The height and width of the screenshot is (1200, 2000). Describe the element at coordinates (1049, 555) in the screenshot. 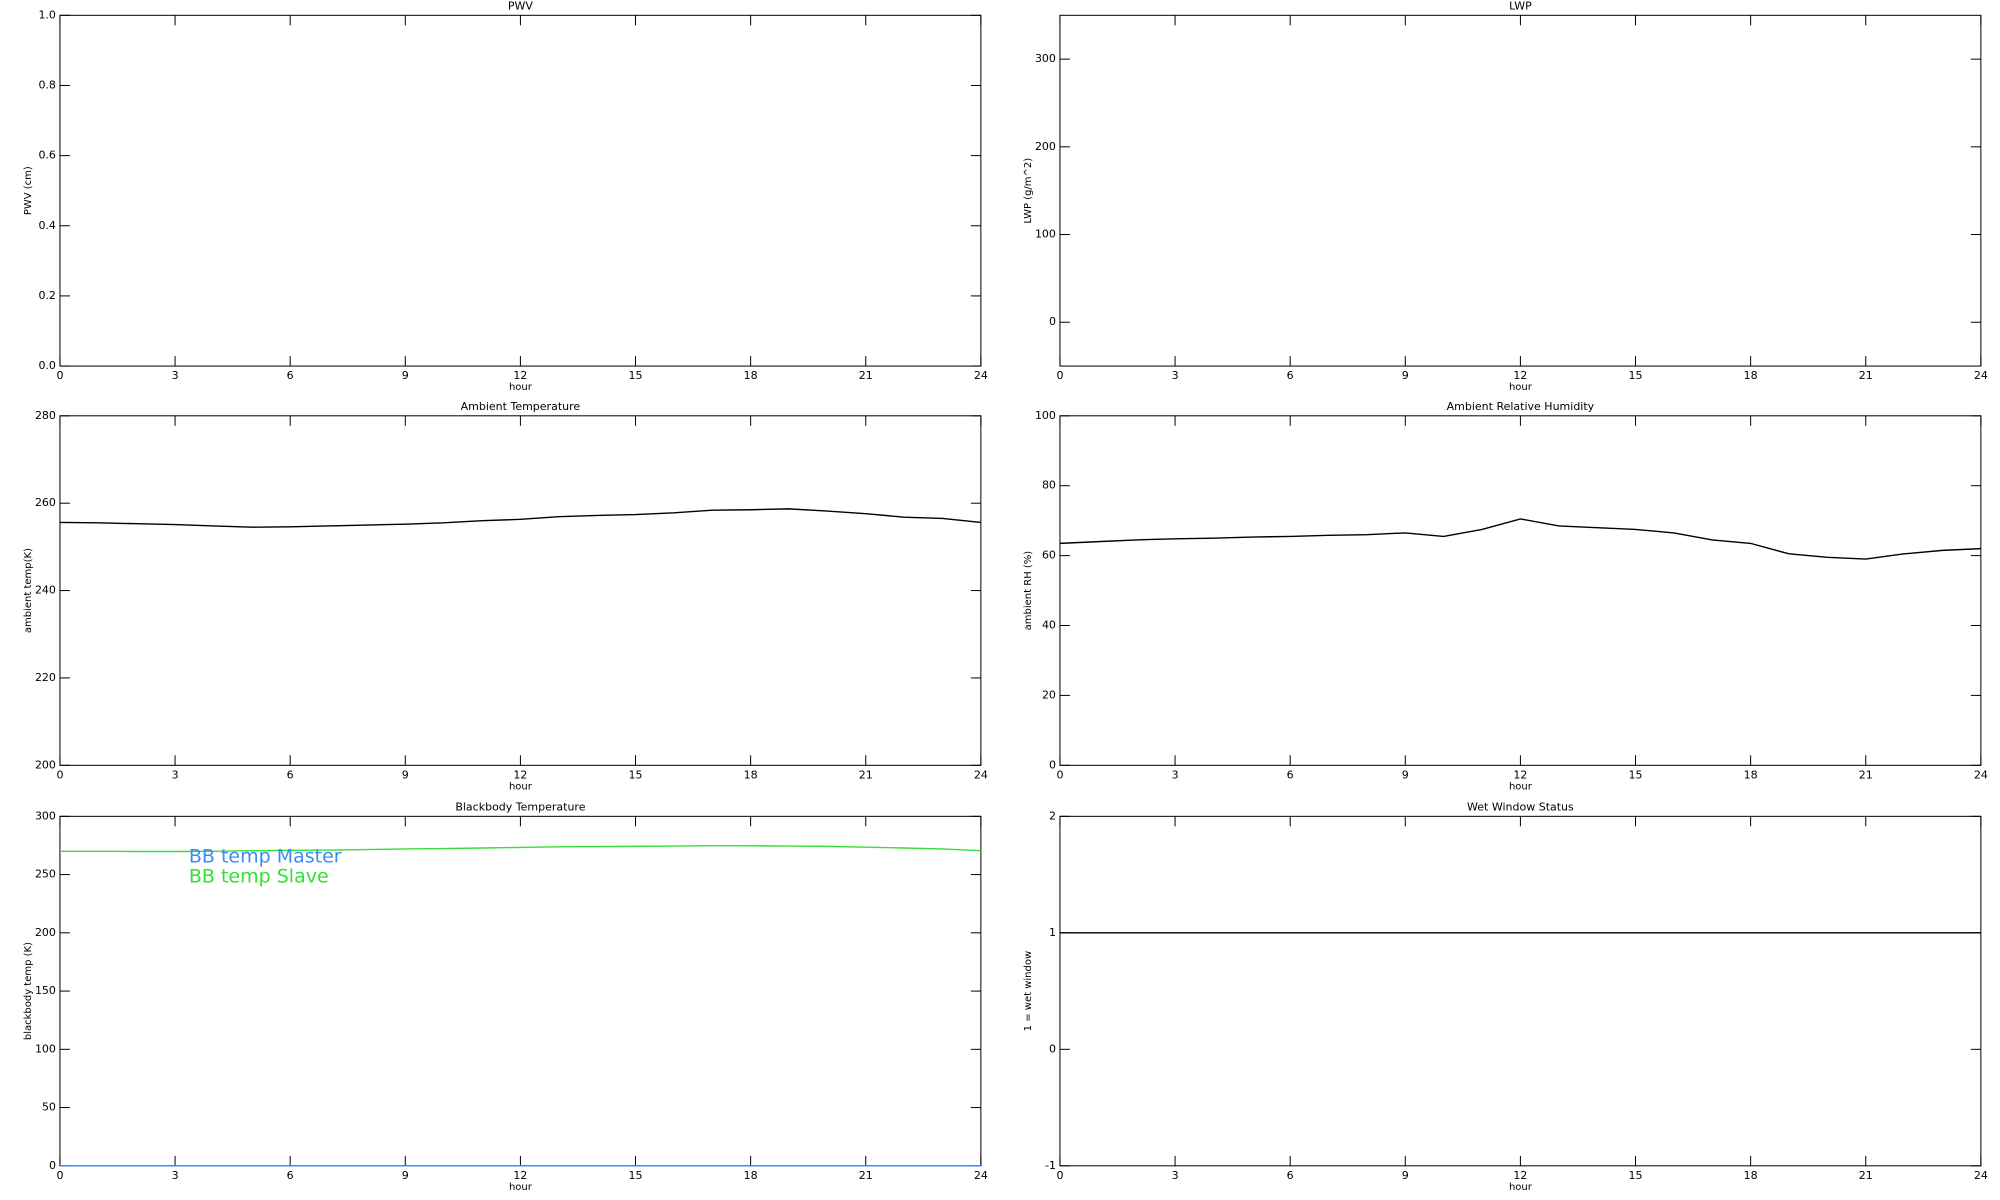

I see `y-tick-label: 60` at that location.